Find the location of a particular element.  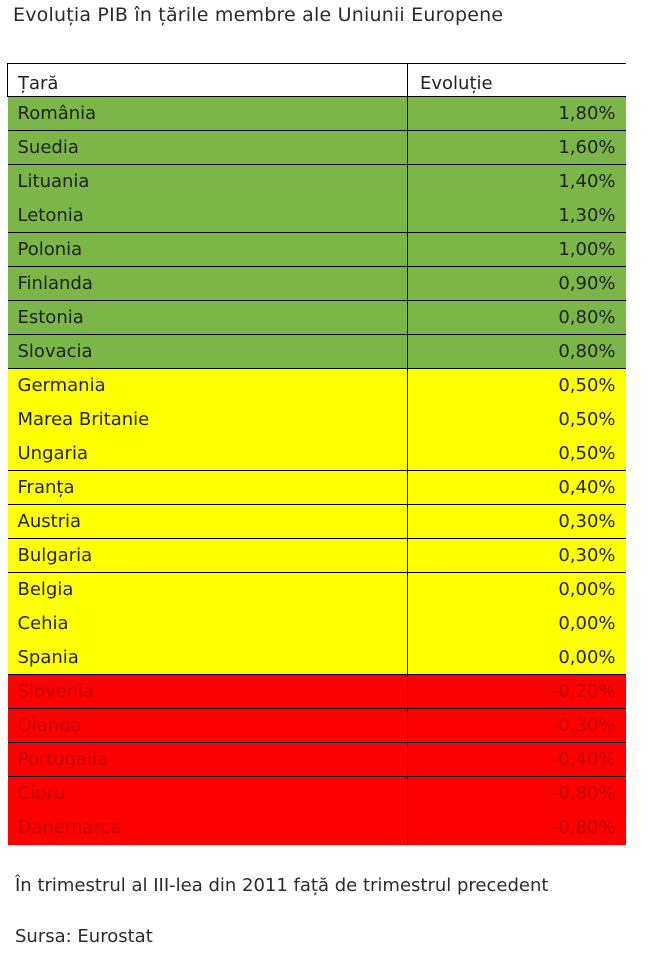

country-cell: Austria is located at coordinates (207, 521).